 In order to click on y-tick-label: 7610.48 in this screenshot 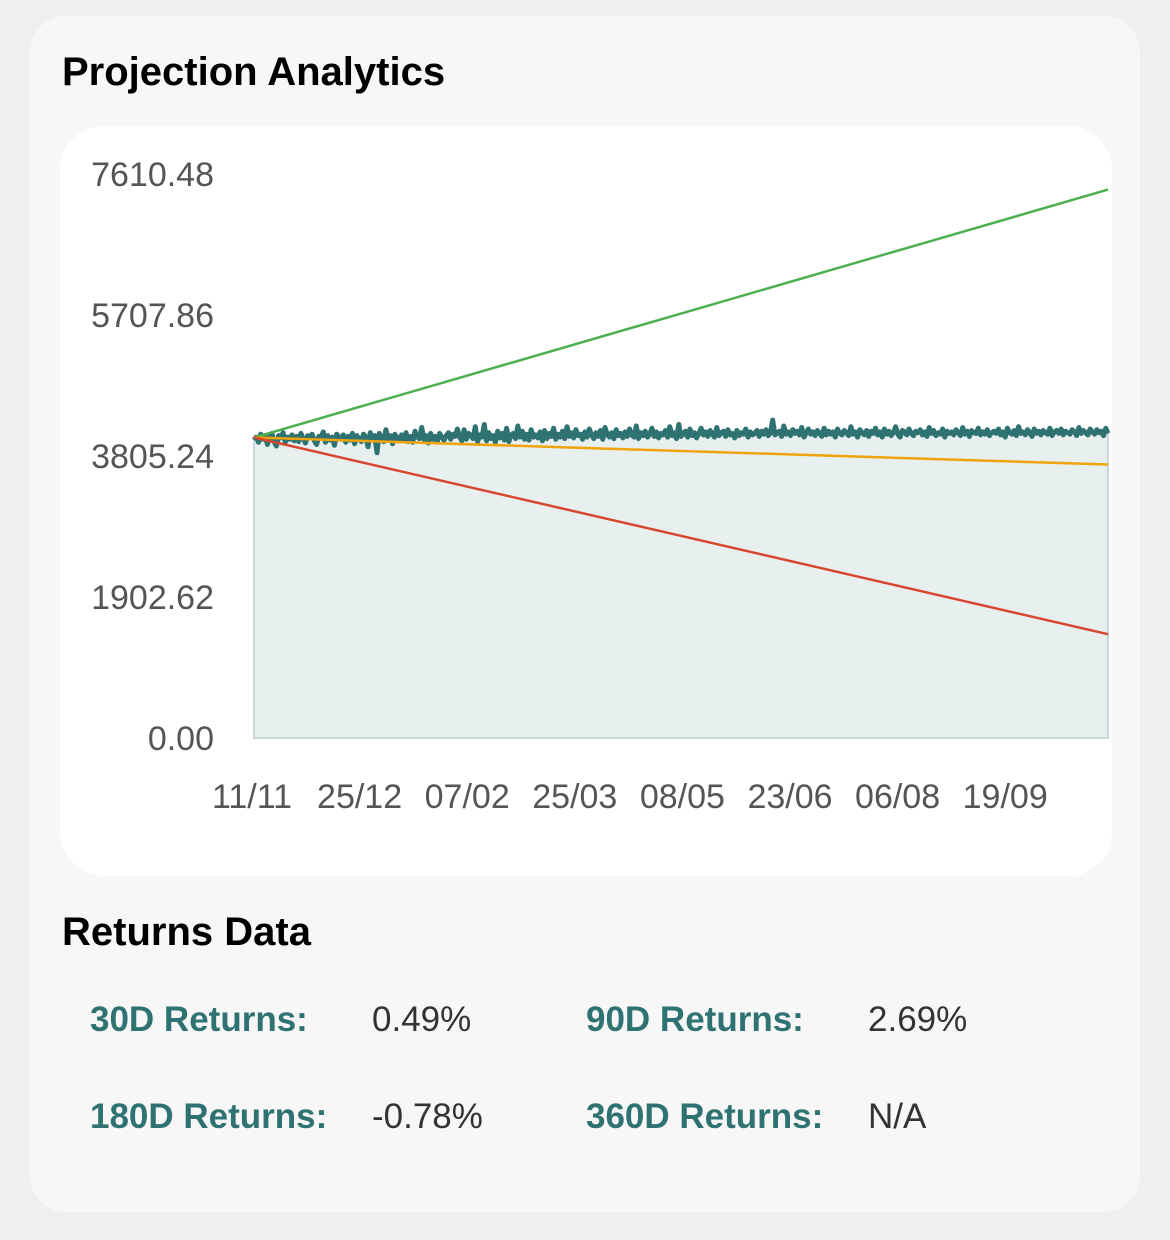, I will do `click(152, 175)`.